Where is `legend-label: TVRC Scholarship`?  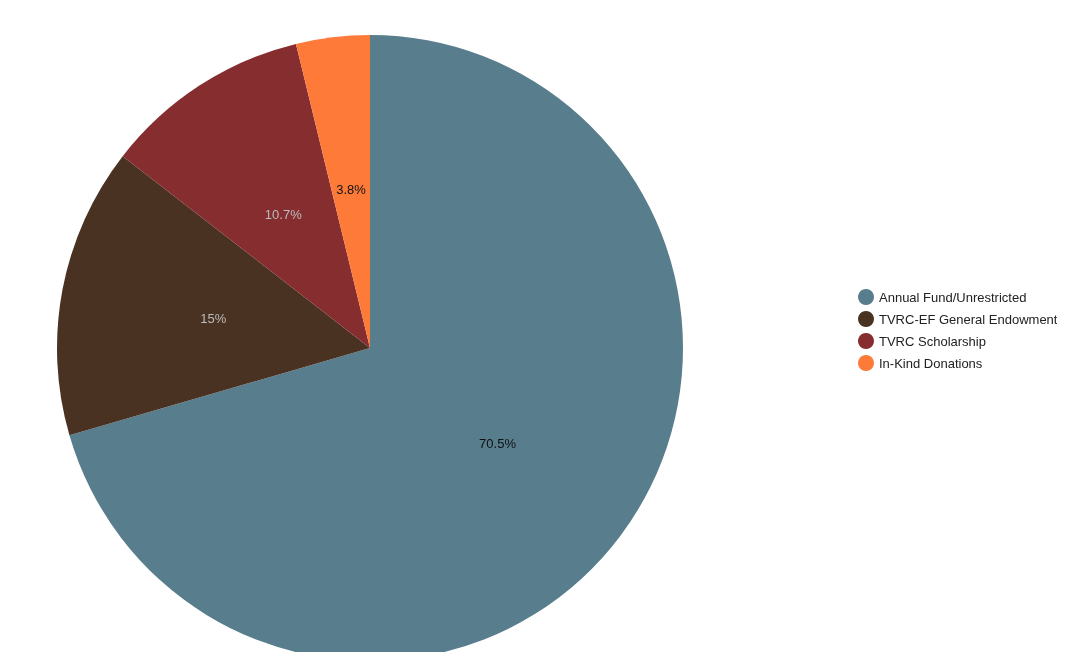 legend-label: TVRC Scholarship is located at coordinates (932, 341).